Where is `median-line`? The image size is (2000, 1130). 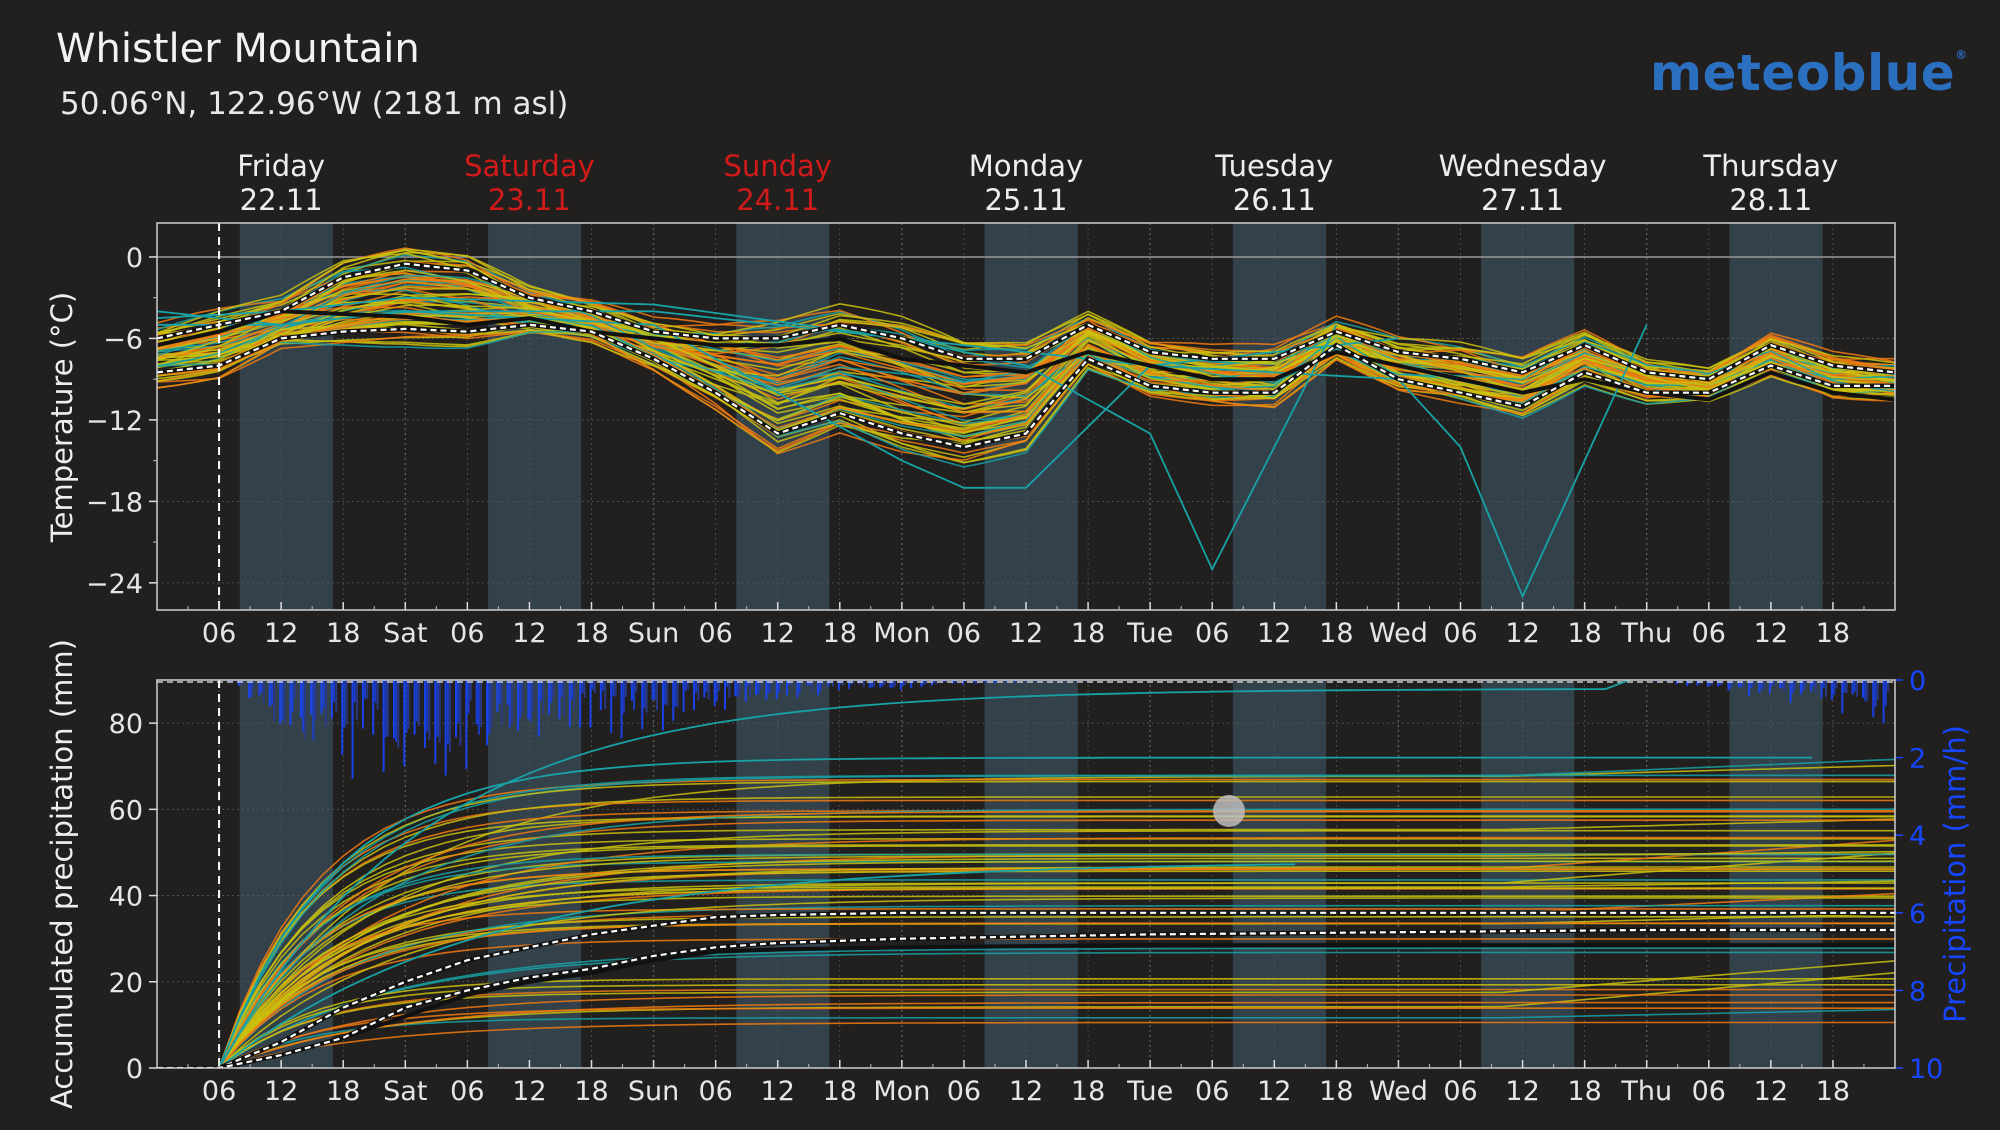 median-line is located at coordinates (1026, 355).